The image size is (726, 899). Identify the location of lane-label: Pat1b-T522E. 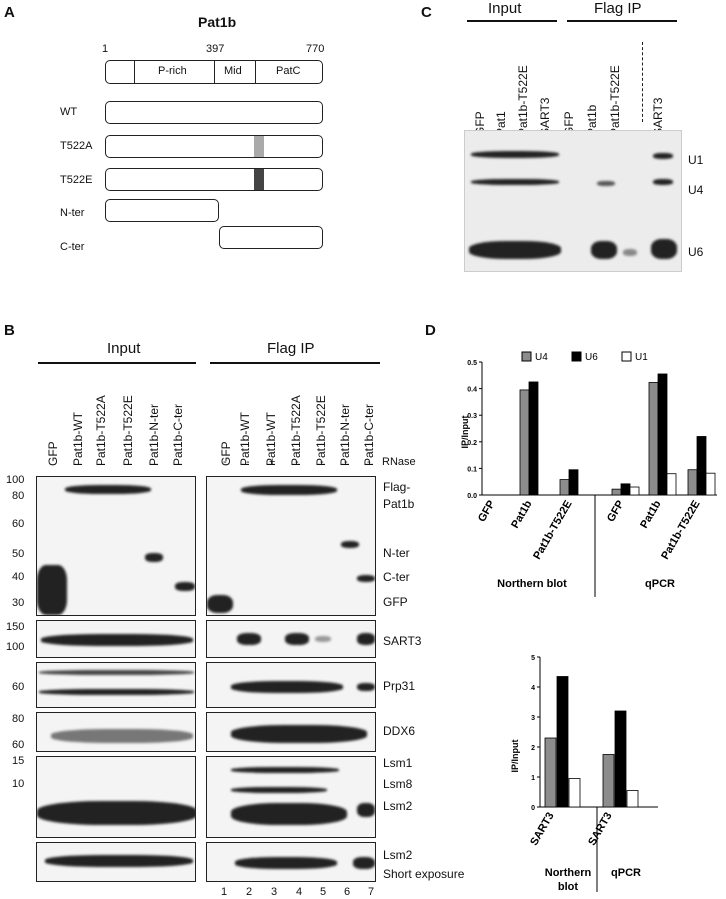
(128, 430).